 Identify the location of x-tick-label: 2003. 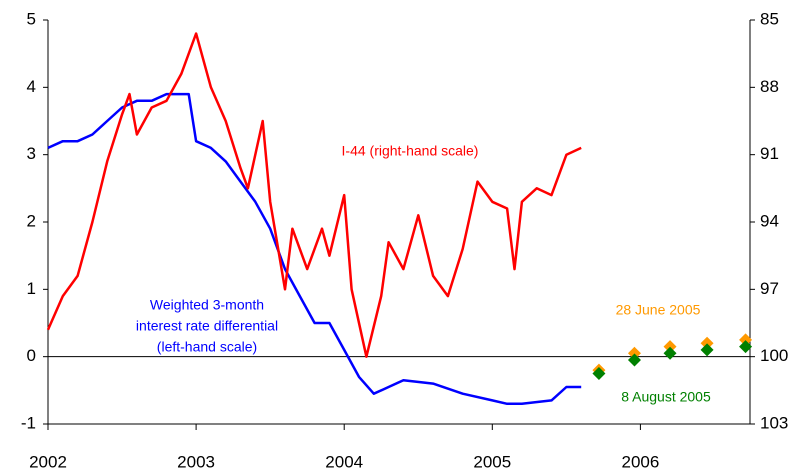
(196, 461).